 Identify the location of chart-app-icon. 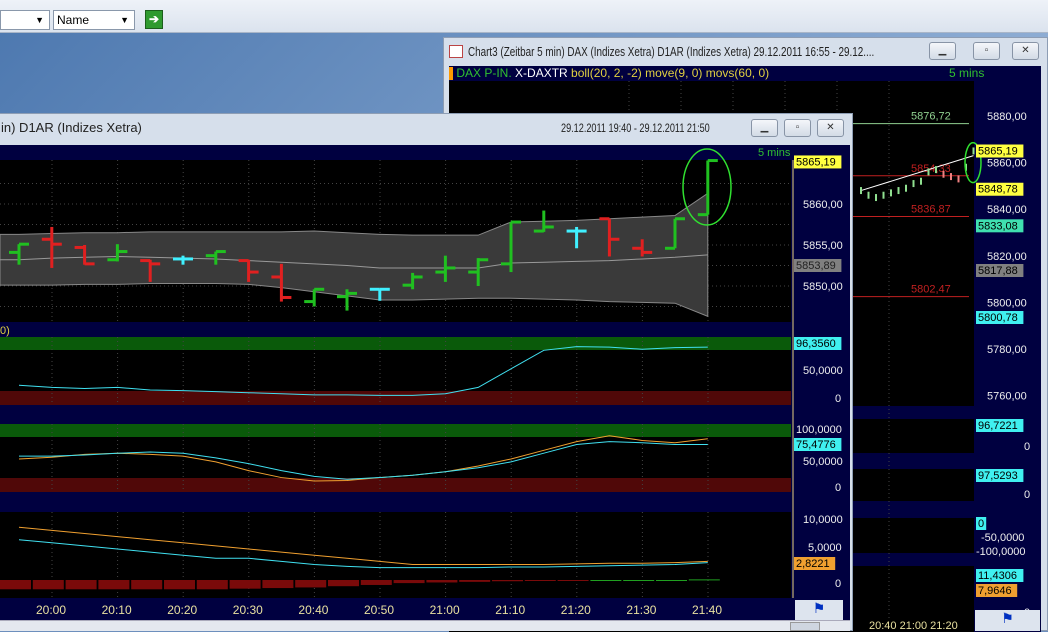
(456, 51).